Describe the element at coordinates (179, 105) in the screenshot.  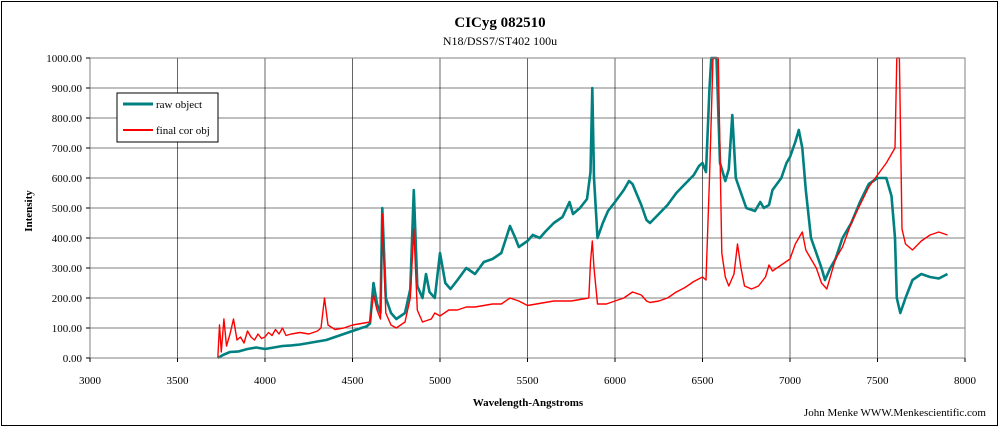
I see `legend-label-raw-object: raw object` at that location.